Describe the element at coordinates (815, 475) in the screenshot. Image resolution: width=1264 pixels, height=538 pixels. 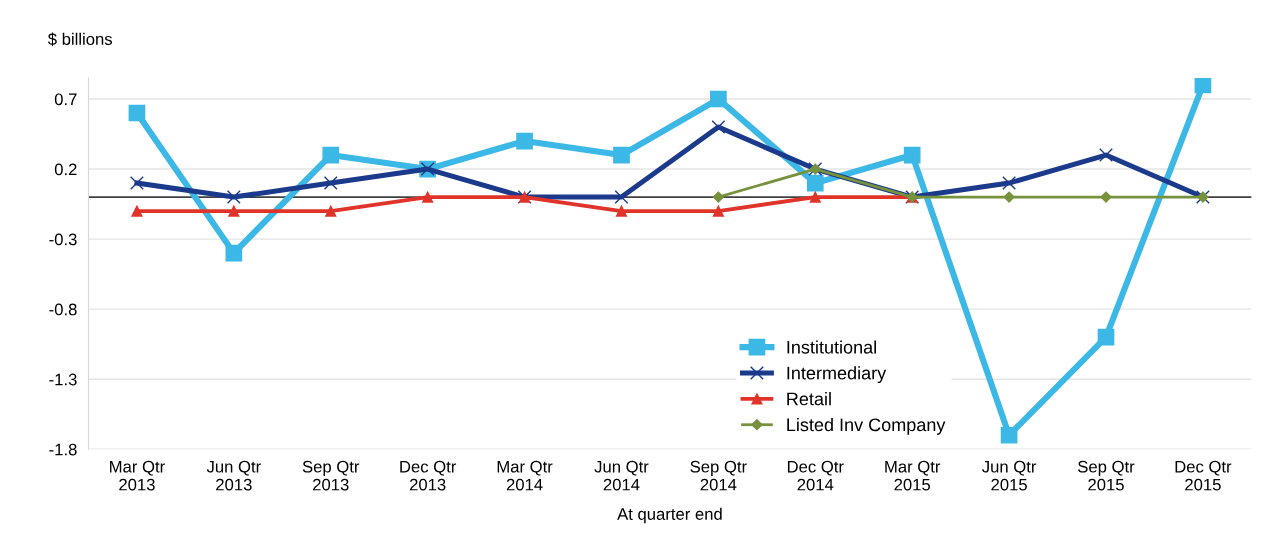
I see `x-tick-label: Dec Qtr 2014` at that location.